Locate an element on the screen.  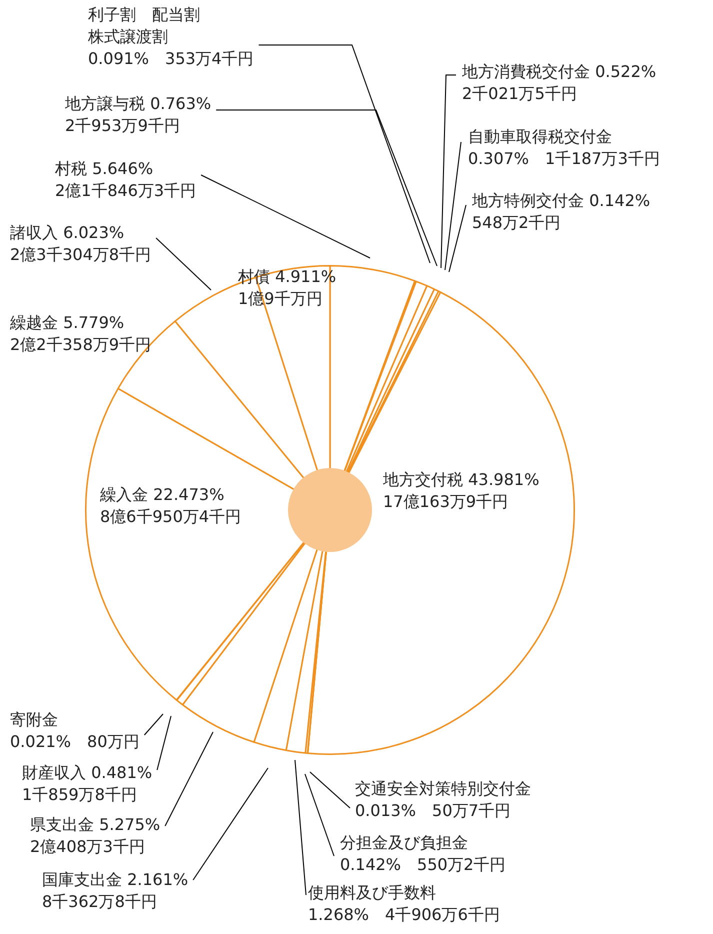
slice-label: 自動車取得税交付金 is located at coordinates (540, 136).